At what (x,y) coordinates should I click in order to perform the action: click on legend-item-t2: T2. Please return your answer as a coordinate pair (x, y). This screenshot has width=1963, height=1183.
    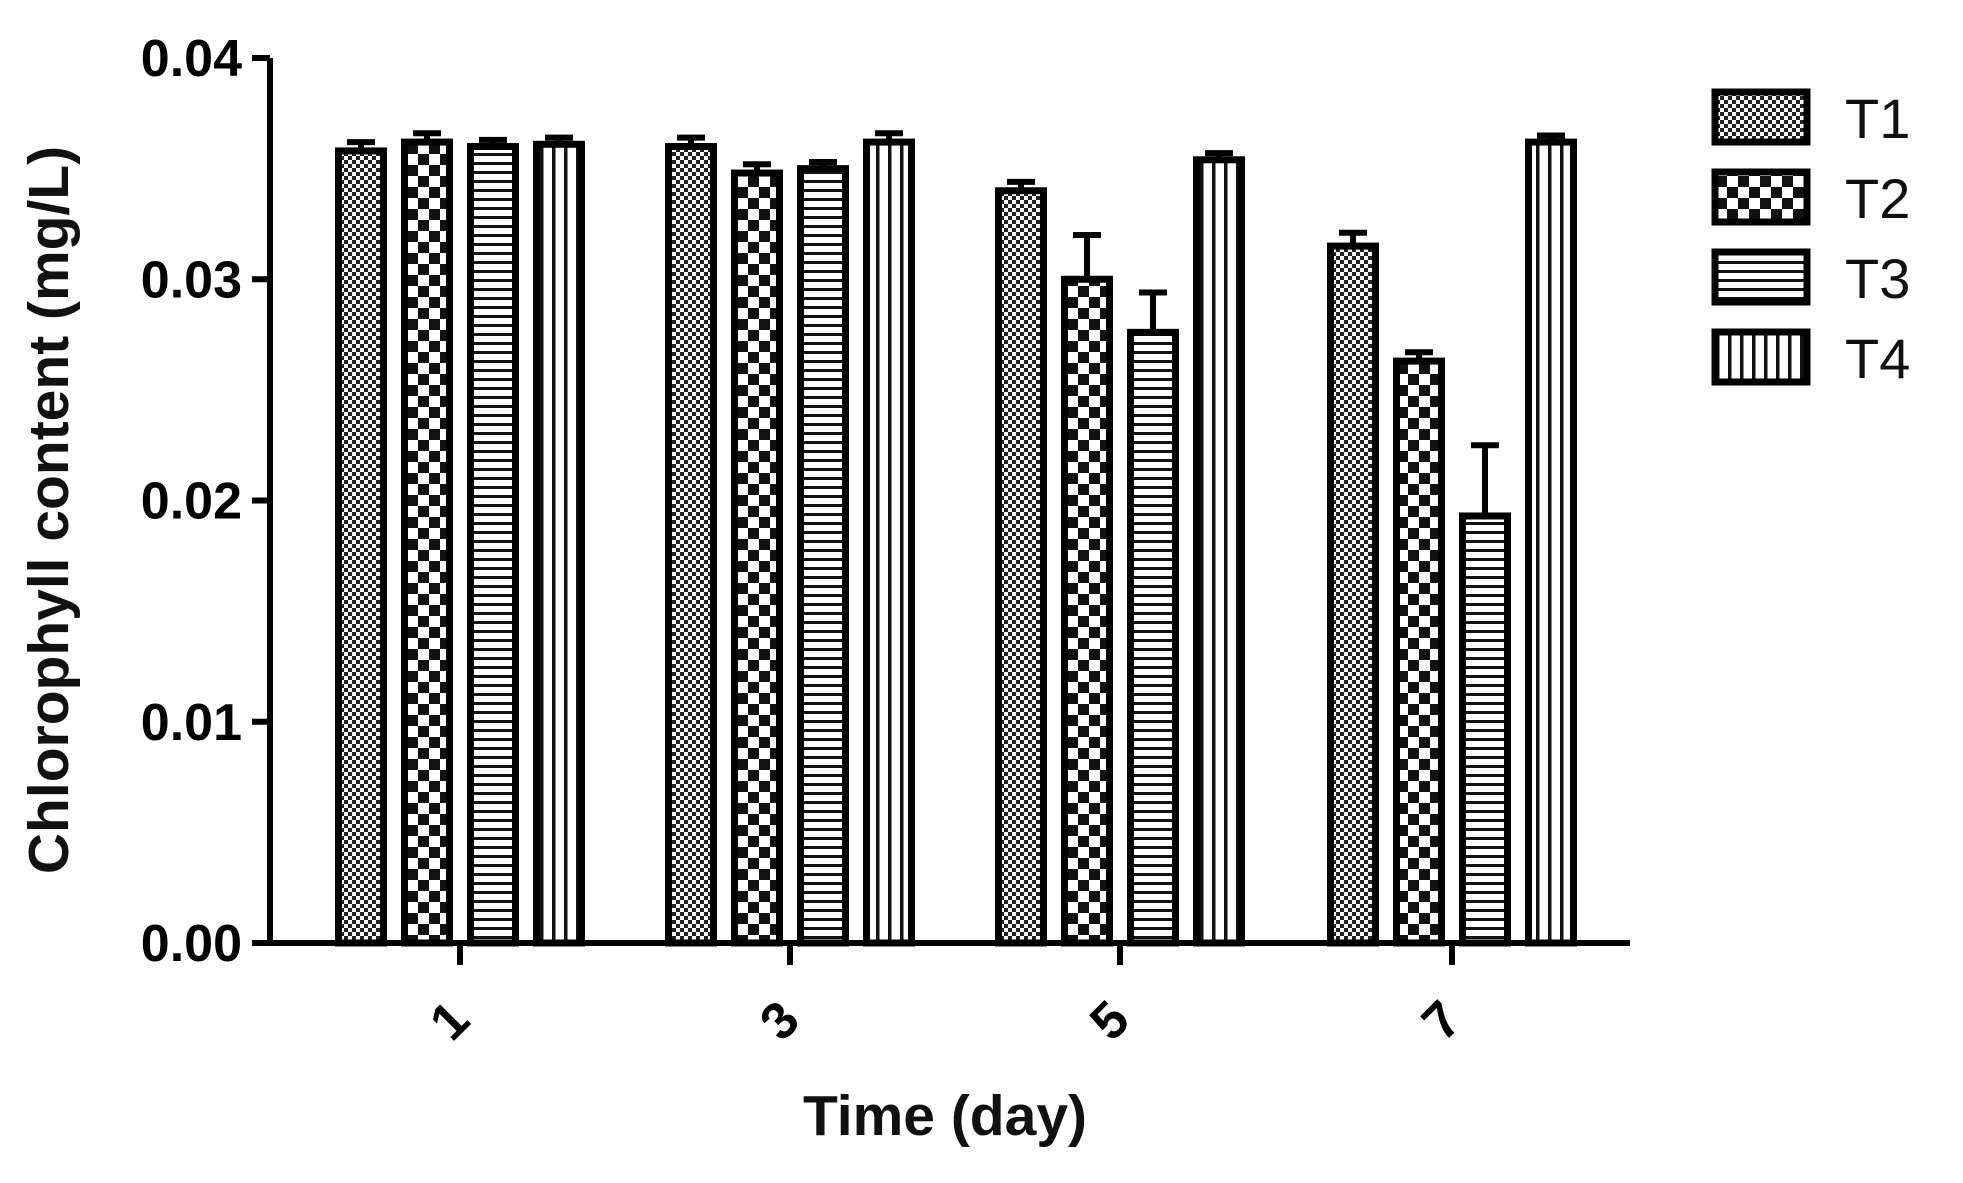
    Looking at the image, I should click on (1810, 198).